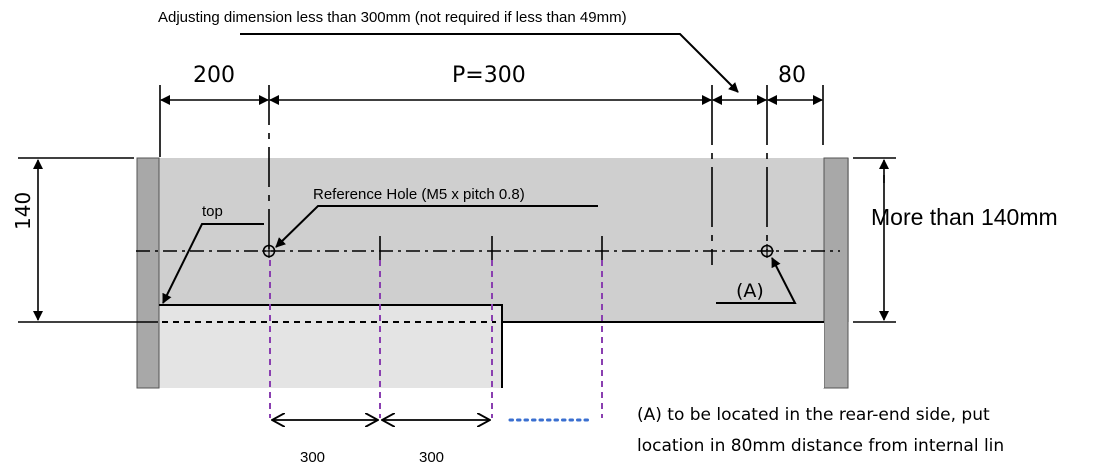 The height and width of the screenshot is (470, 1097). I want to click on lower-panel, so click(330, 346).